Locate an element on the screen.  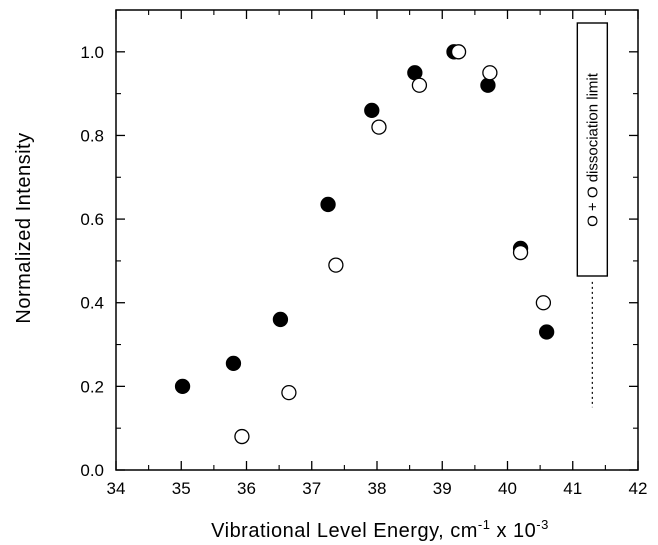
y-tick-label: 0.8 is located at coordinates (92, 135).